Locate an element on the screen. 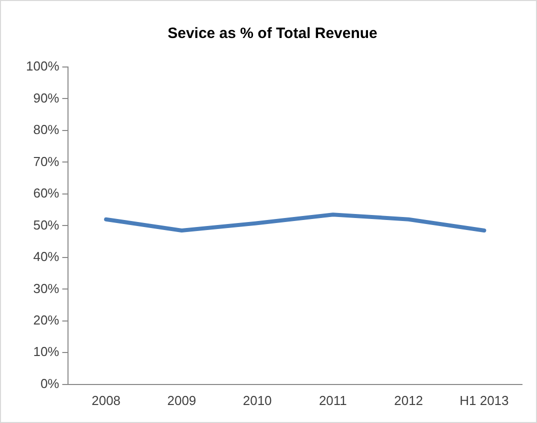  y-tick-label: 40% is located at coordinates (46, 256).